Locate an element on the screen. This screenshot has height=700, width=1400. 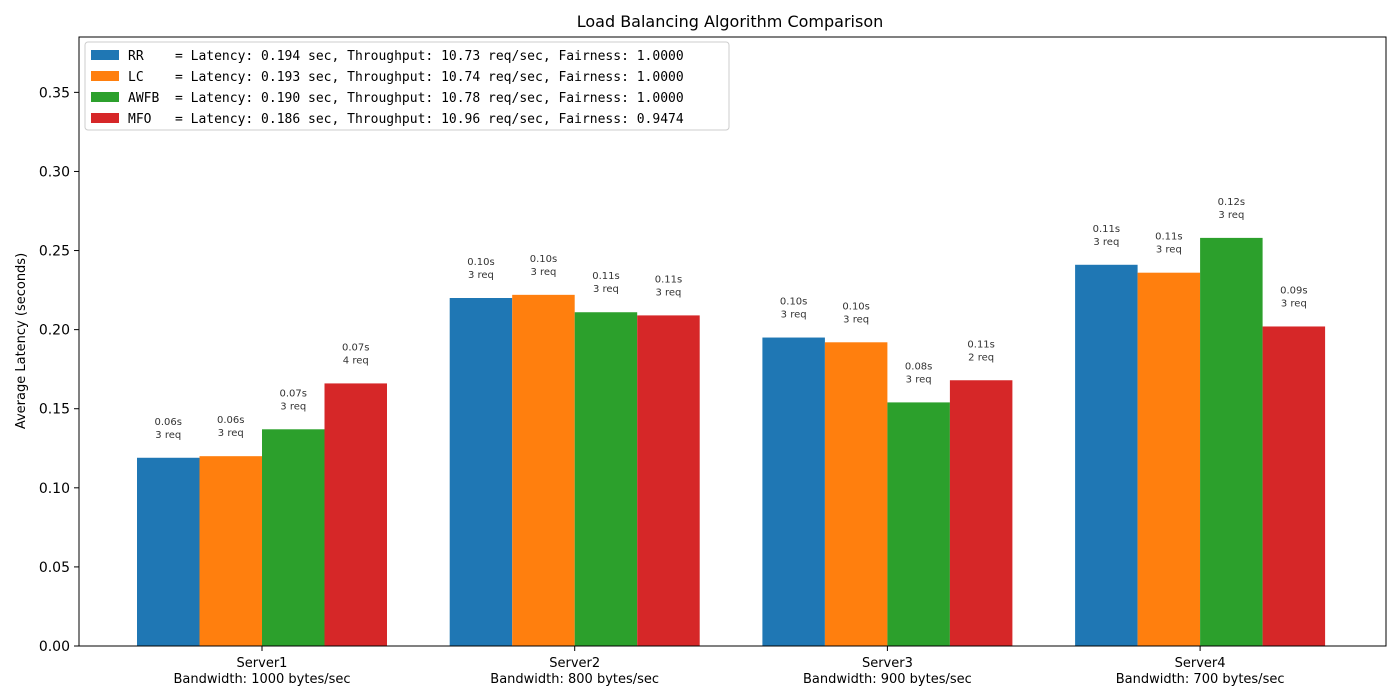
y-tick-label: 0.25 is located at coordinates (54, 252).